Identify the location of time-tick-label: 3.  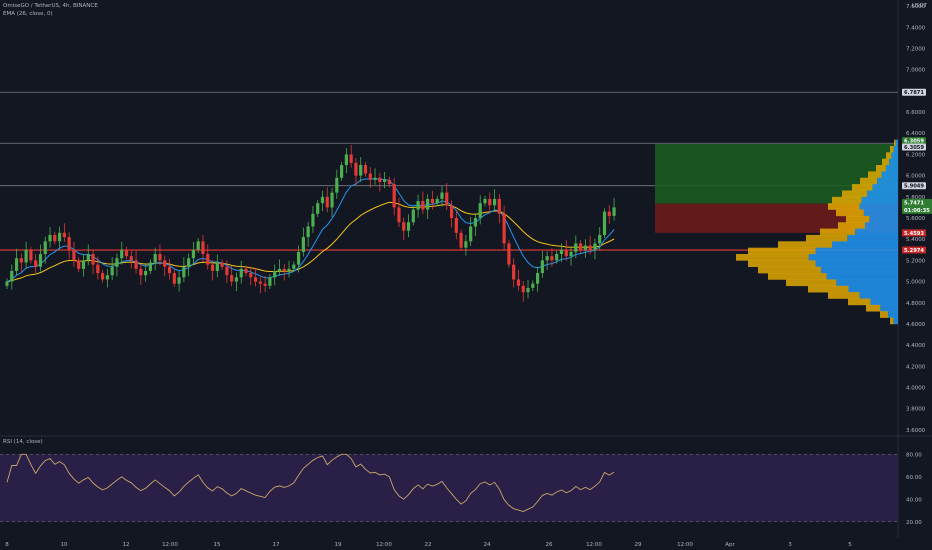
(790, 545).